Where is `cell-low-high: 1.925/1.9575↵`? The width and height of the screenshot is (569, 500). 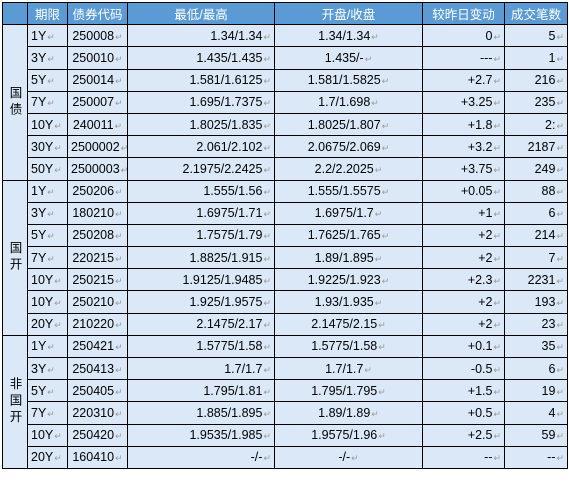 cell-low-high: 1.925/1.9575↵ is located at coordinates (201, 302).